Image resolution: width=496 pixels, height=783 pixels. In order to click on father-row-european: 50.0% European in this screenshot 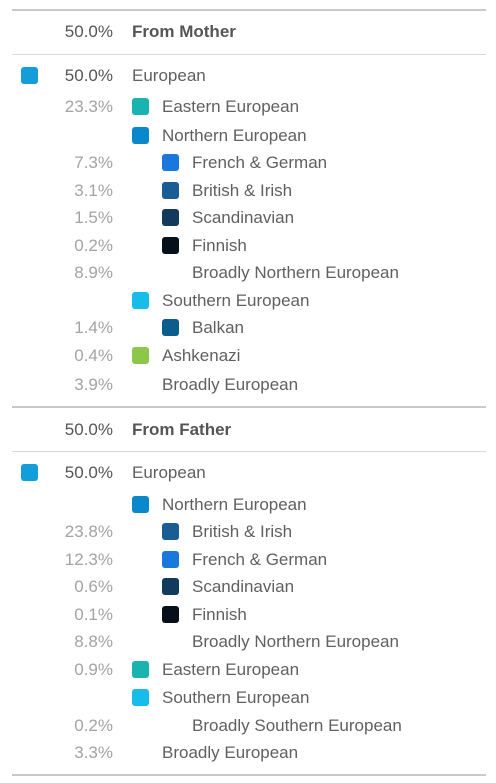, I will do `click(248, 473)`.